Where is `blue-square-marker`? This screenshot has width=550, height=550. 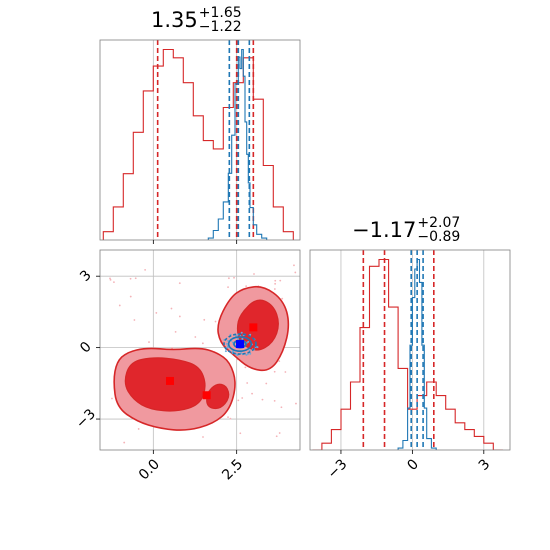
blue-square-marker is located at coordinates (240, 344).